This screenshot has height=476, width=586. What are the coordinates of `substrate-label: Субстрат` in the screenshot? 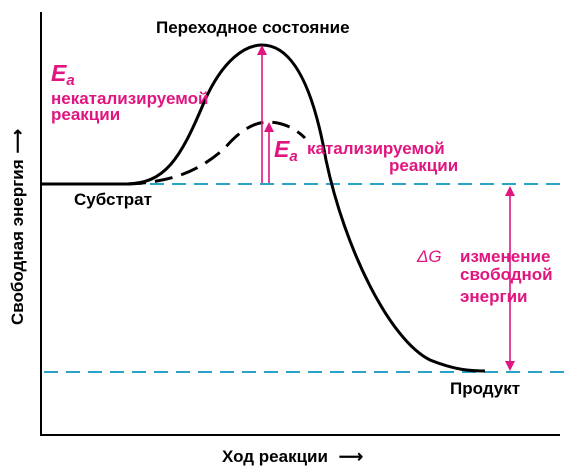 It's located at (113, 199).